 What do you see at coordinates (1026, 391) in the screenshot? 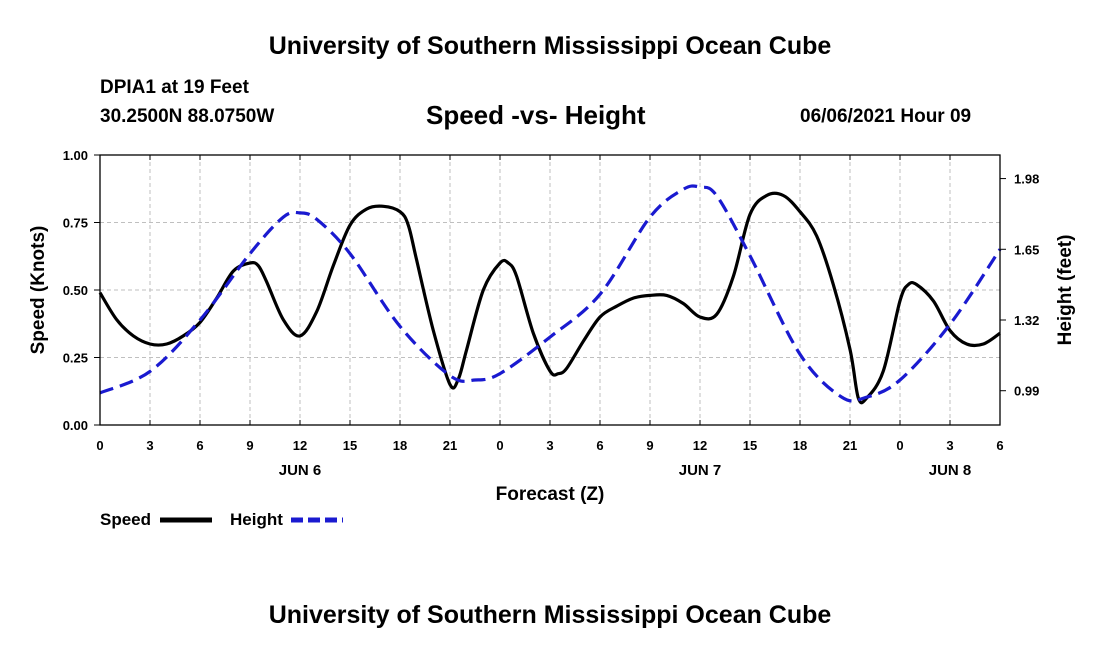
I see `y-right-tick-label: 0.99` at bounding box center [1026, 391].